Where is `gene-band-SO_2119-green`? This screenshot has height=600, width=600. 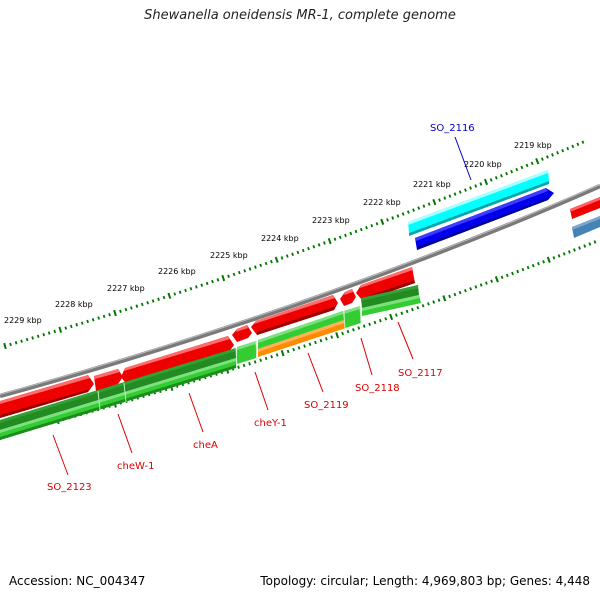
gene-band-SO_2119-green is located at coordinates (301, 330).